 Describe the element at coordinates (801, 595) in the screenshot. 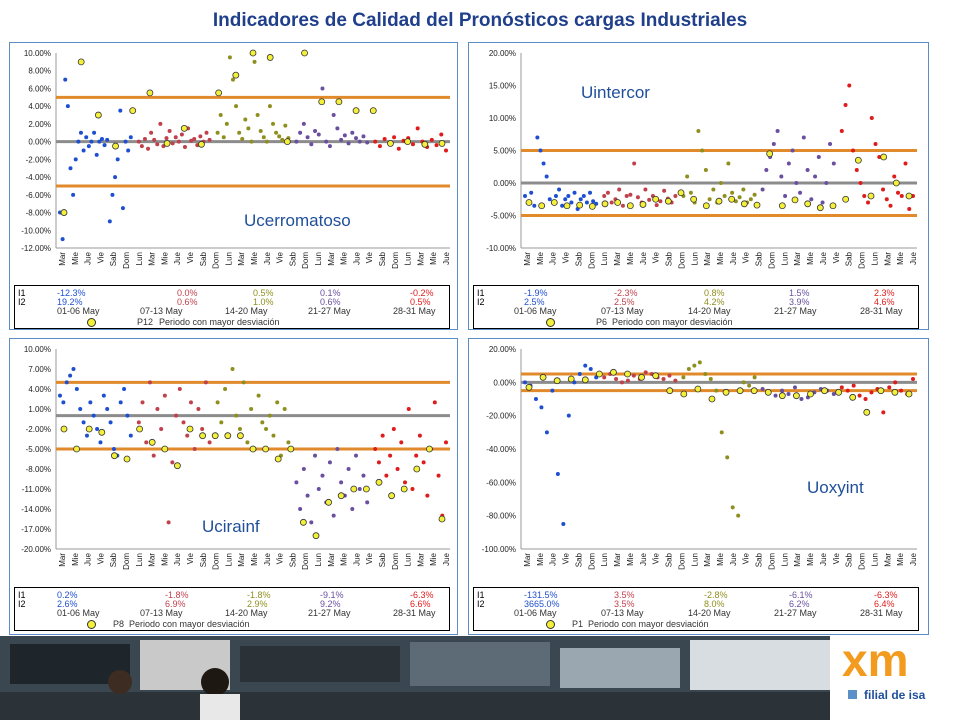

I see `i1-cell: -6.1%` at that location.